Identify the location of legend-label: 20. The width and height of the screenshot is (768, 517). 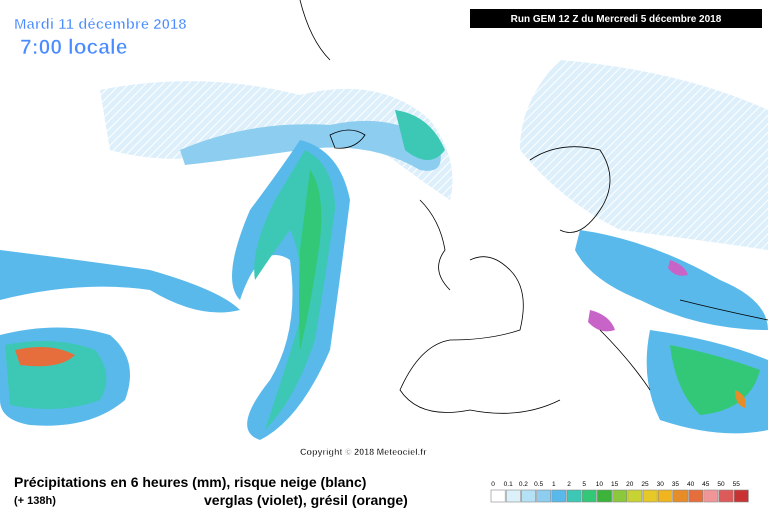
(630, 484).